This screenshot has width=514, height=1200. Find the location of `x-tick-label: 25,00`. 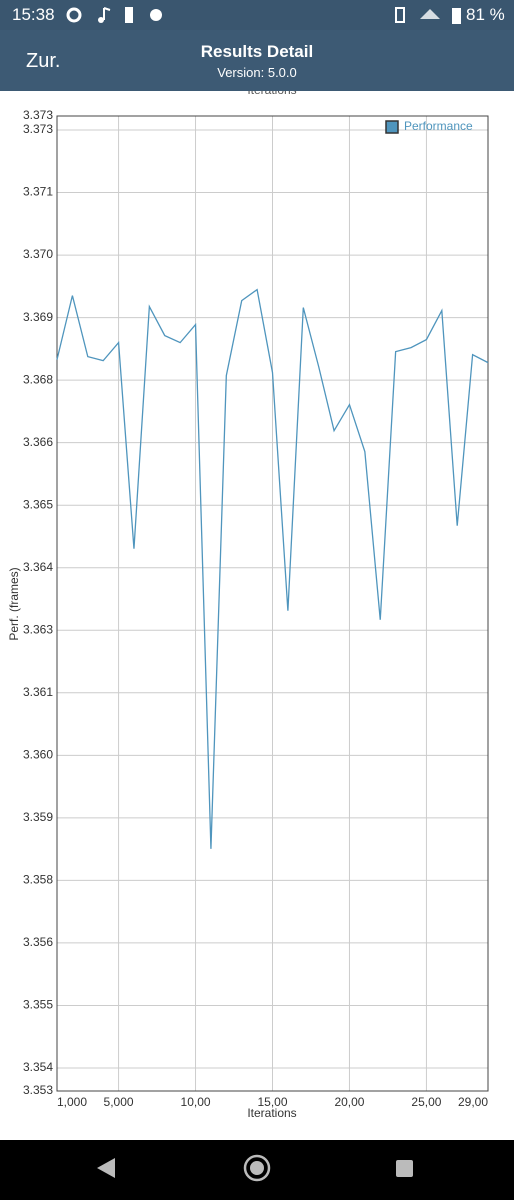

x-tick-label: 25,00 is located at coordinates (426, 1102).